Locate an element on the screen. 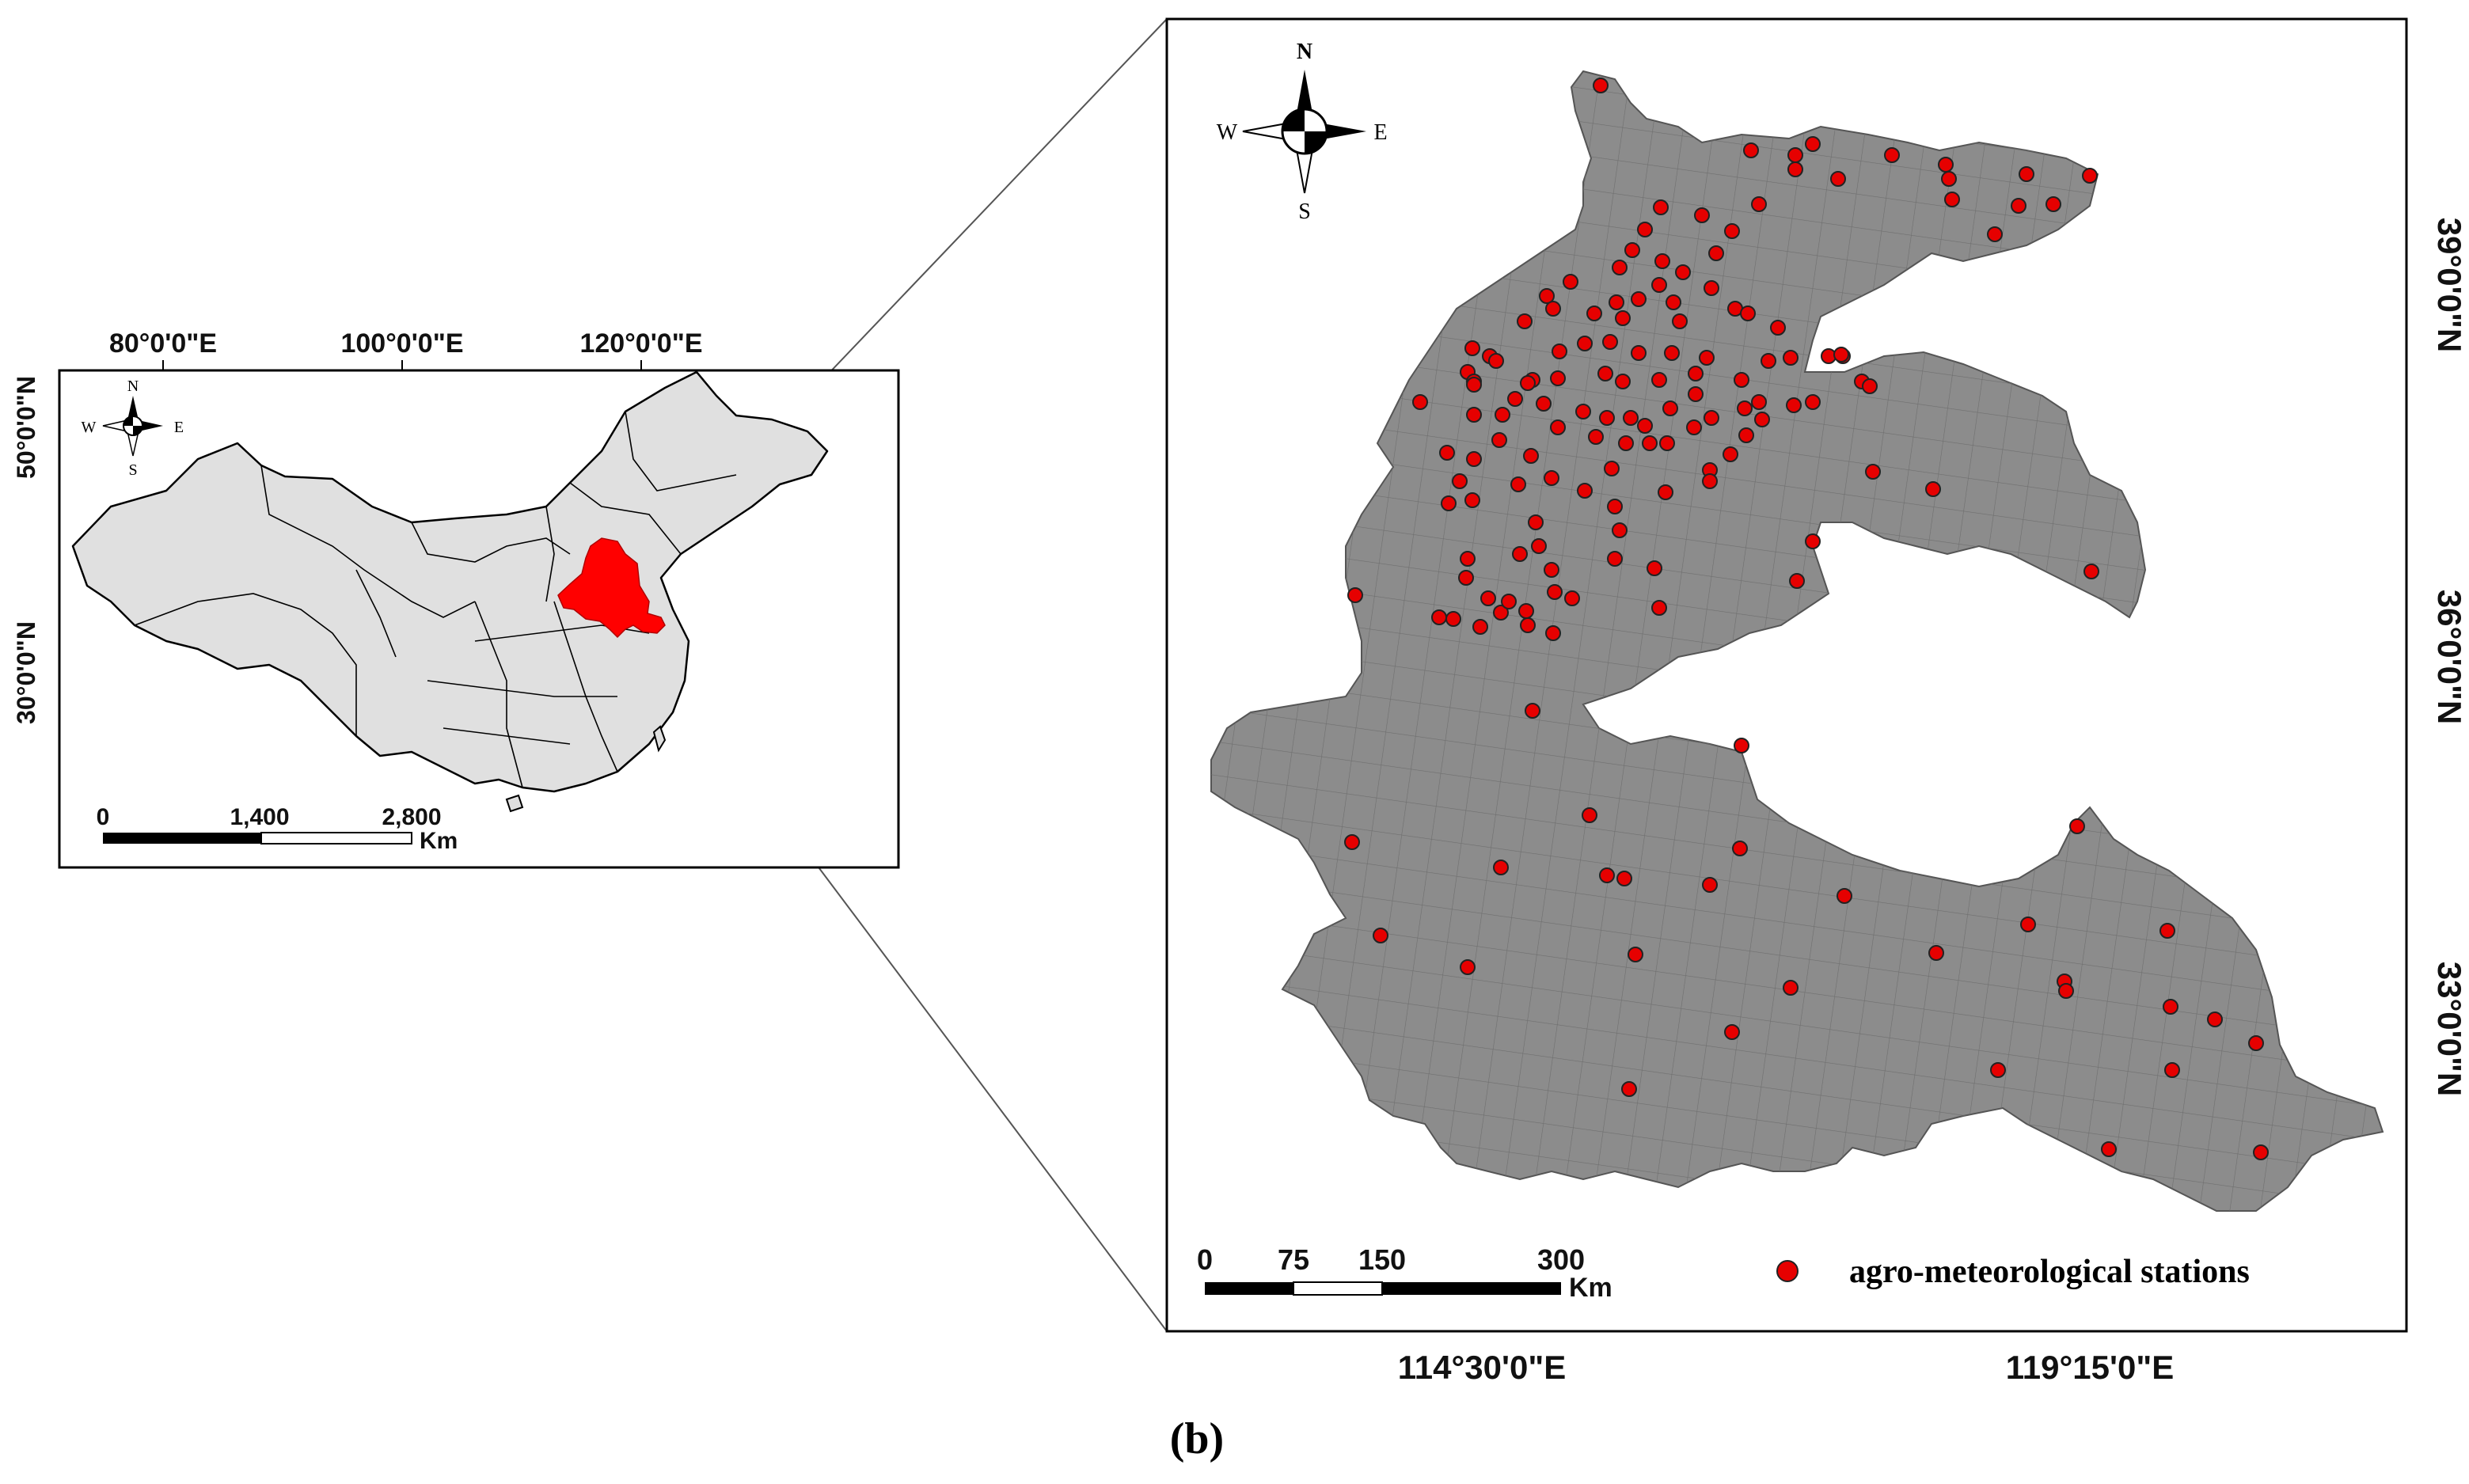 The image size is (2469, 1484). inset-lon-label: 100°0'0"E is located at coordinates (401, 343).